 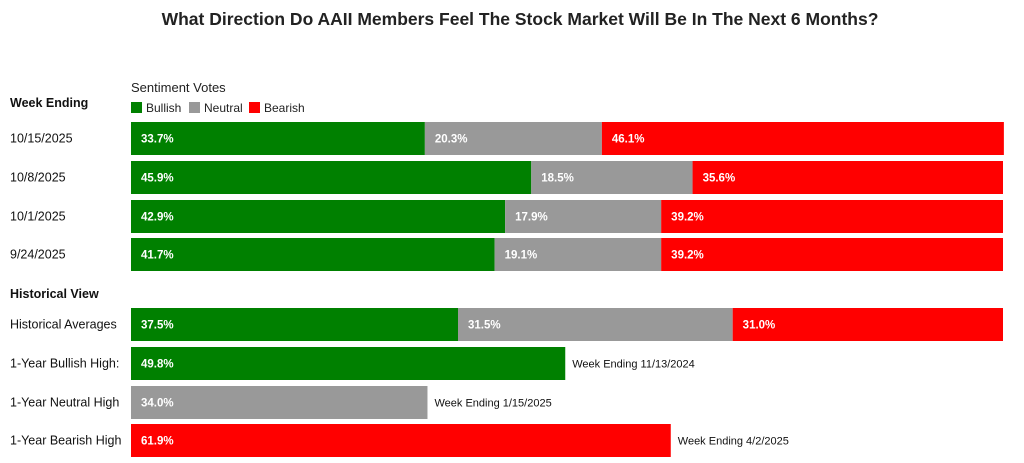 I want to click on week-row-1-value-bearish: 46.1%, so click(x=628, y=140).